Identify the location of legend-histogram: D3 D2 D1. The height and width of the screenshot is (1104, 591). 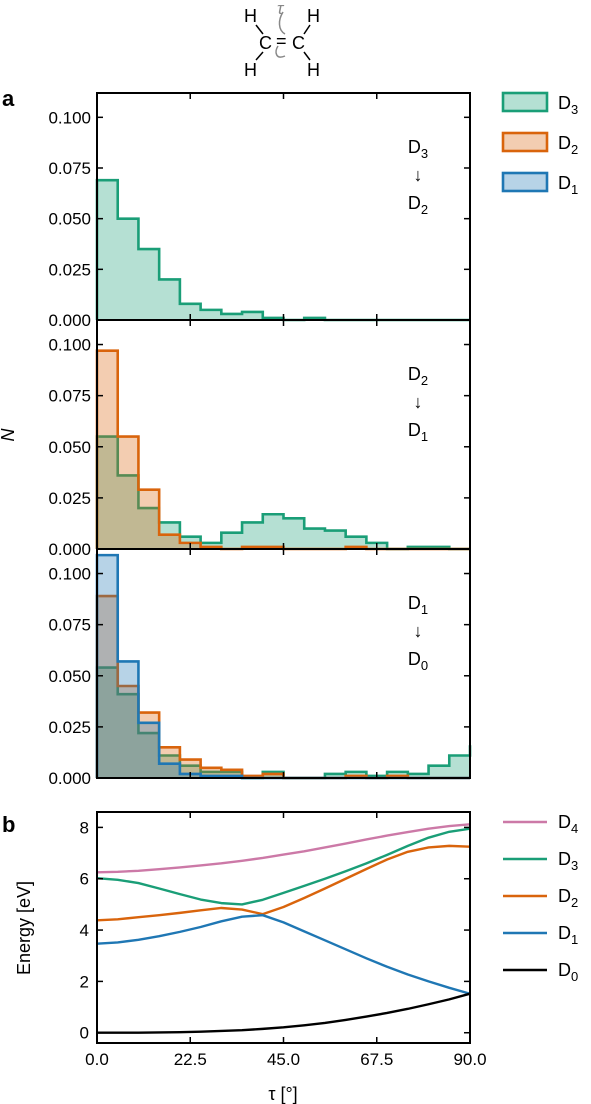
(539, 144).